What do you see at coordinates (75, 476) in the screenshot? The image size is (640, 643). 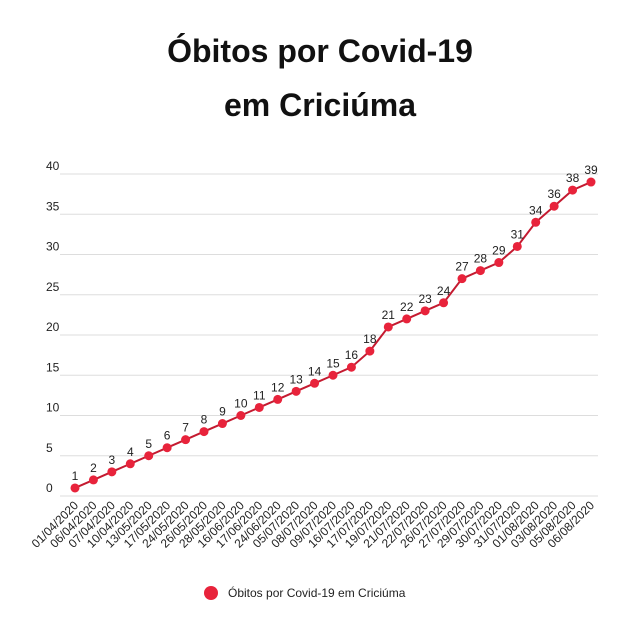 I see `data-label: 1` at bounding box center [75, 476].